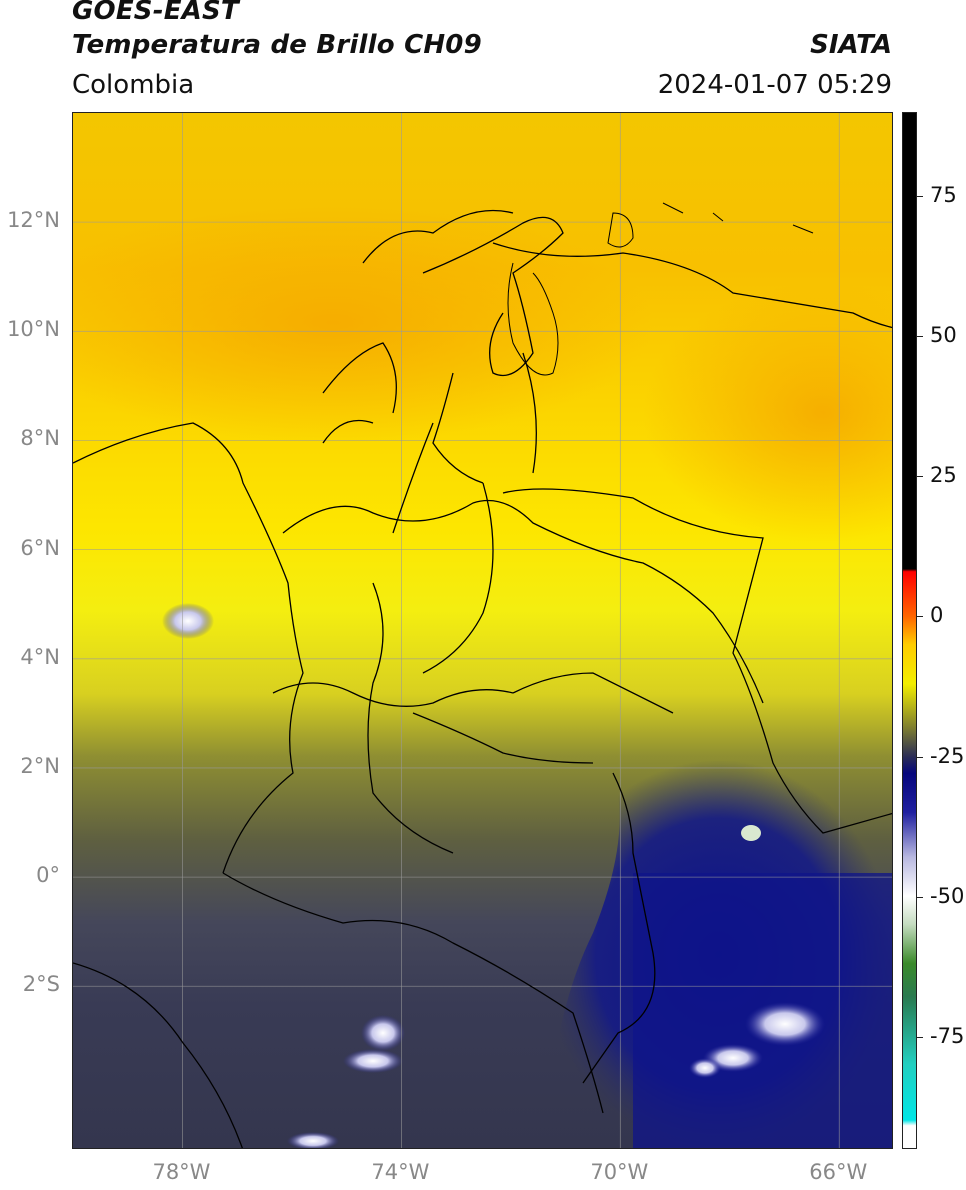  I want to click on colorbar-label: 50, so click(943, 335).